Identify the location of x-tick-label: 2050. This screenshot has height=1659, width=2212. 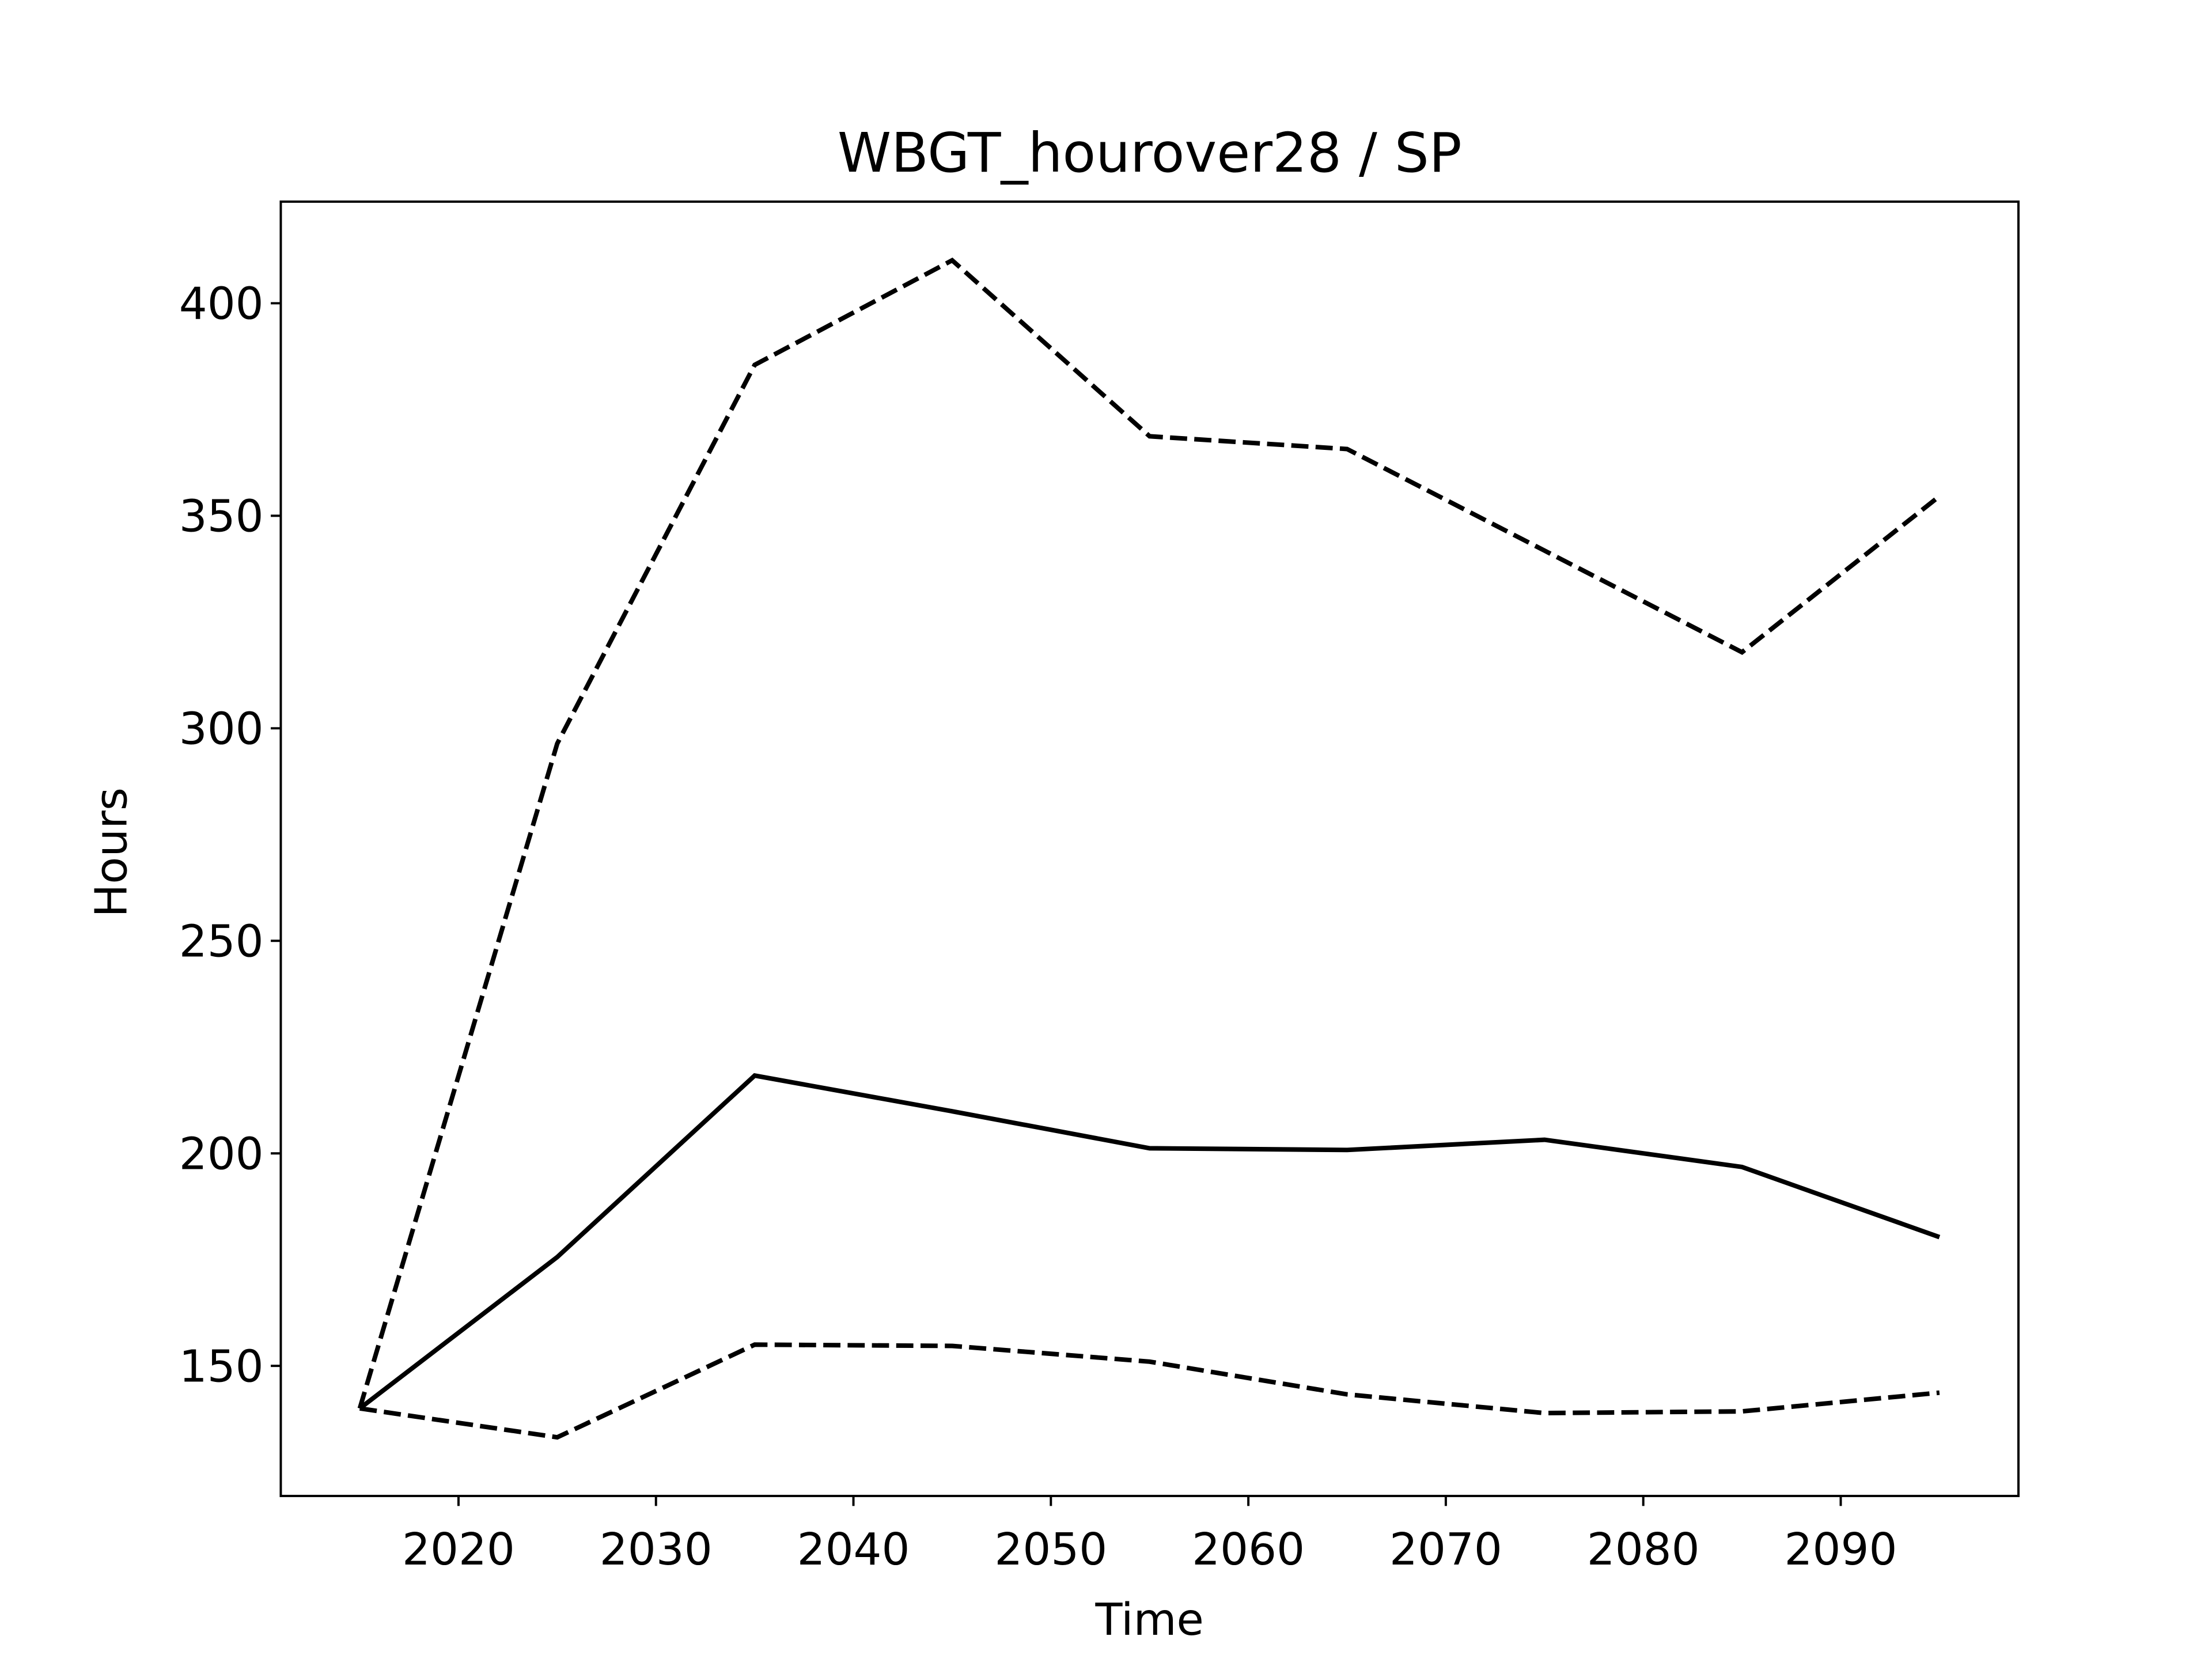
(1050, 1549).